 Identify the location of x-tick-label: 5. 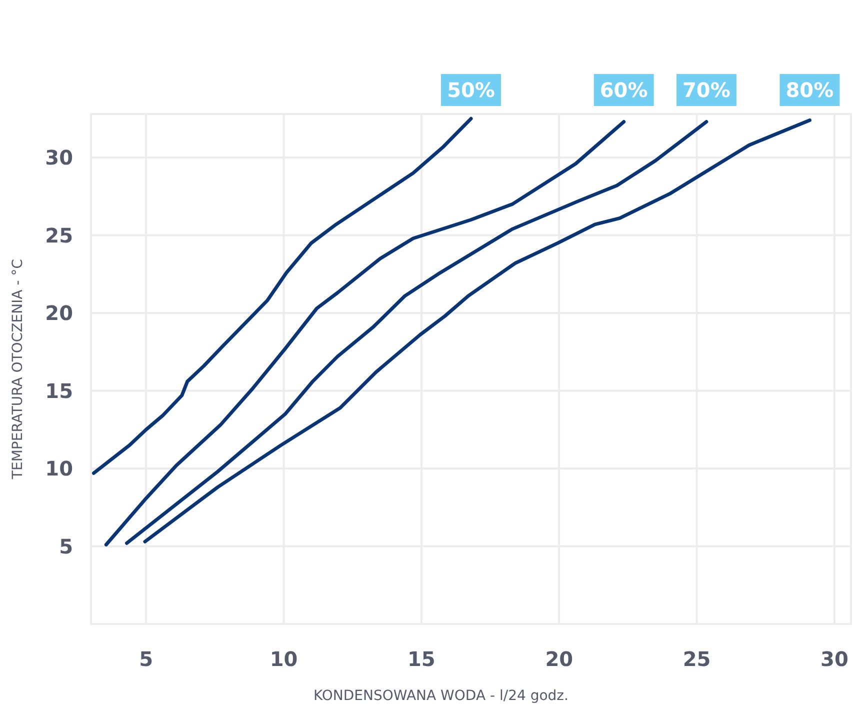
(146, 659).